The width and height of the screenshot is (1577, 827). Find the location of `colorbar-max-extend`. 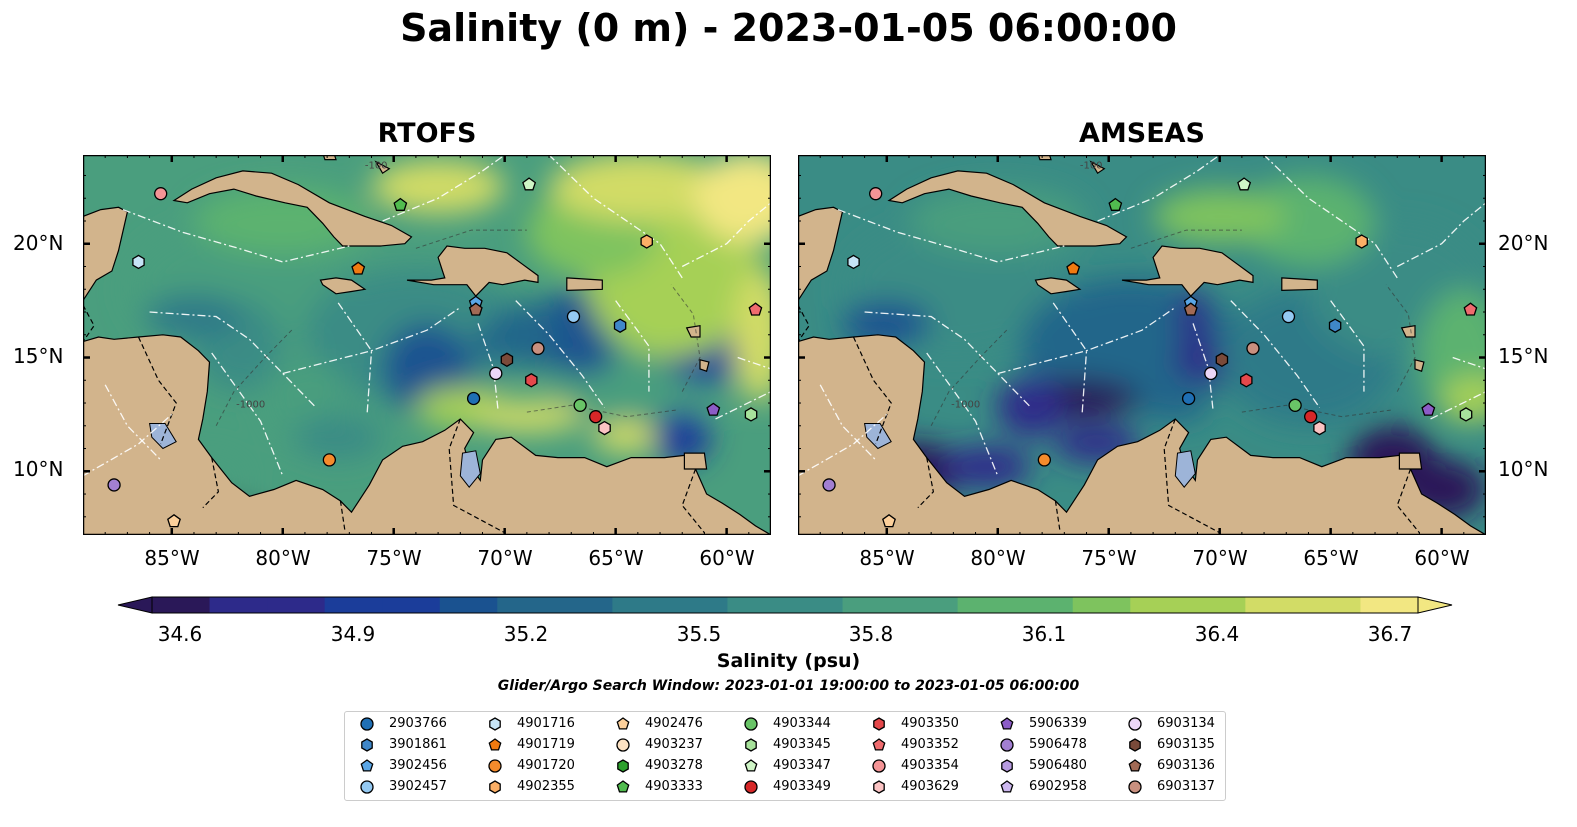

colorbar-max-extend is located at coordinates (1435, 605).